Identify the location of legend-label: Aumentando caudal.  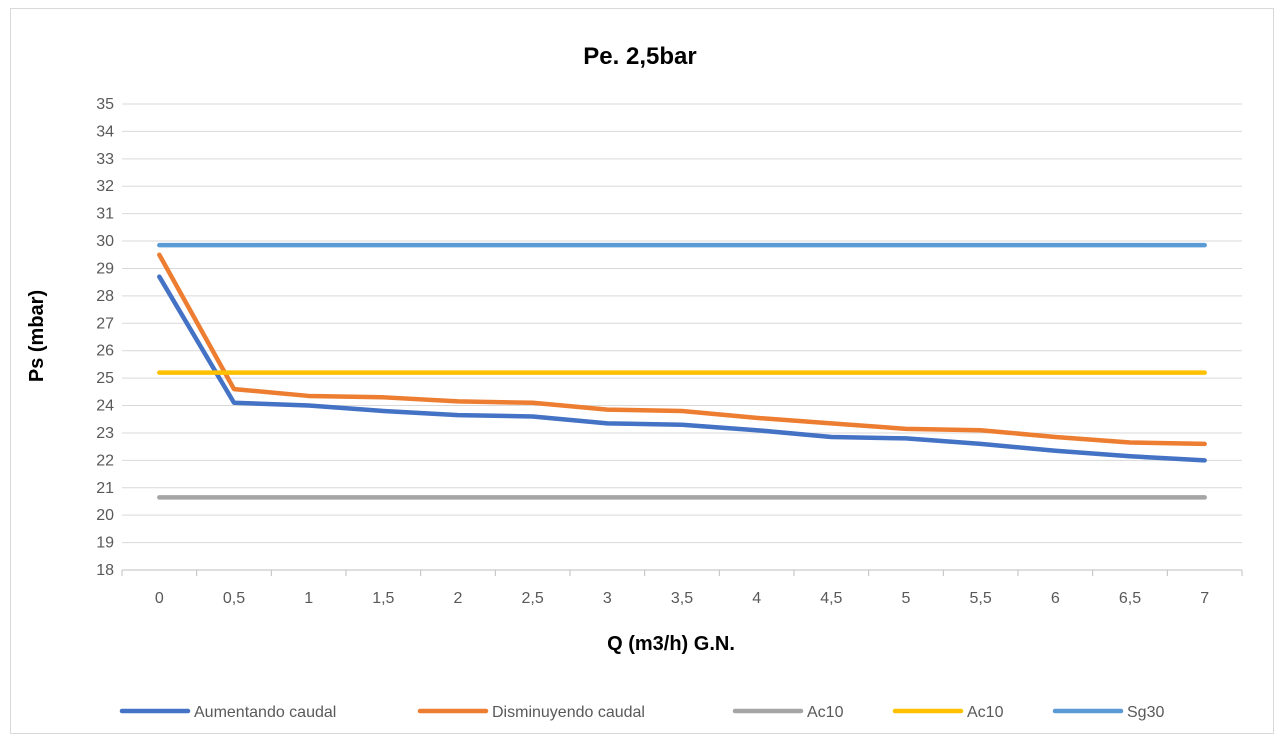
(265, 712).